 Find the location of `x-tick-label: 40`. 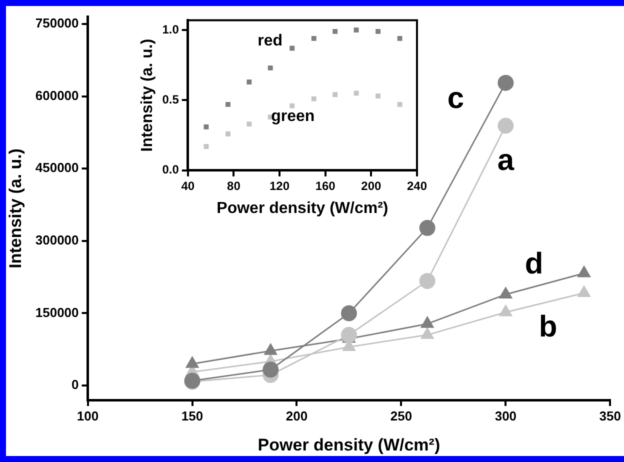

x-tick-label: 40 is located at coordinates (188, 185).